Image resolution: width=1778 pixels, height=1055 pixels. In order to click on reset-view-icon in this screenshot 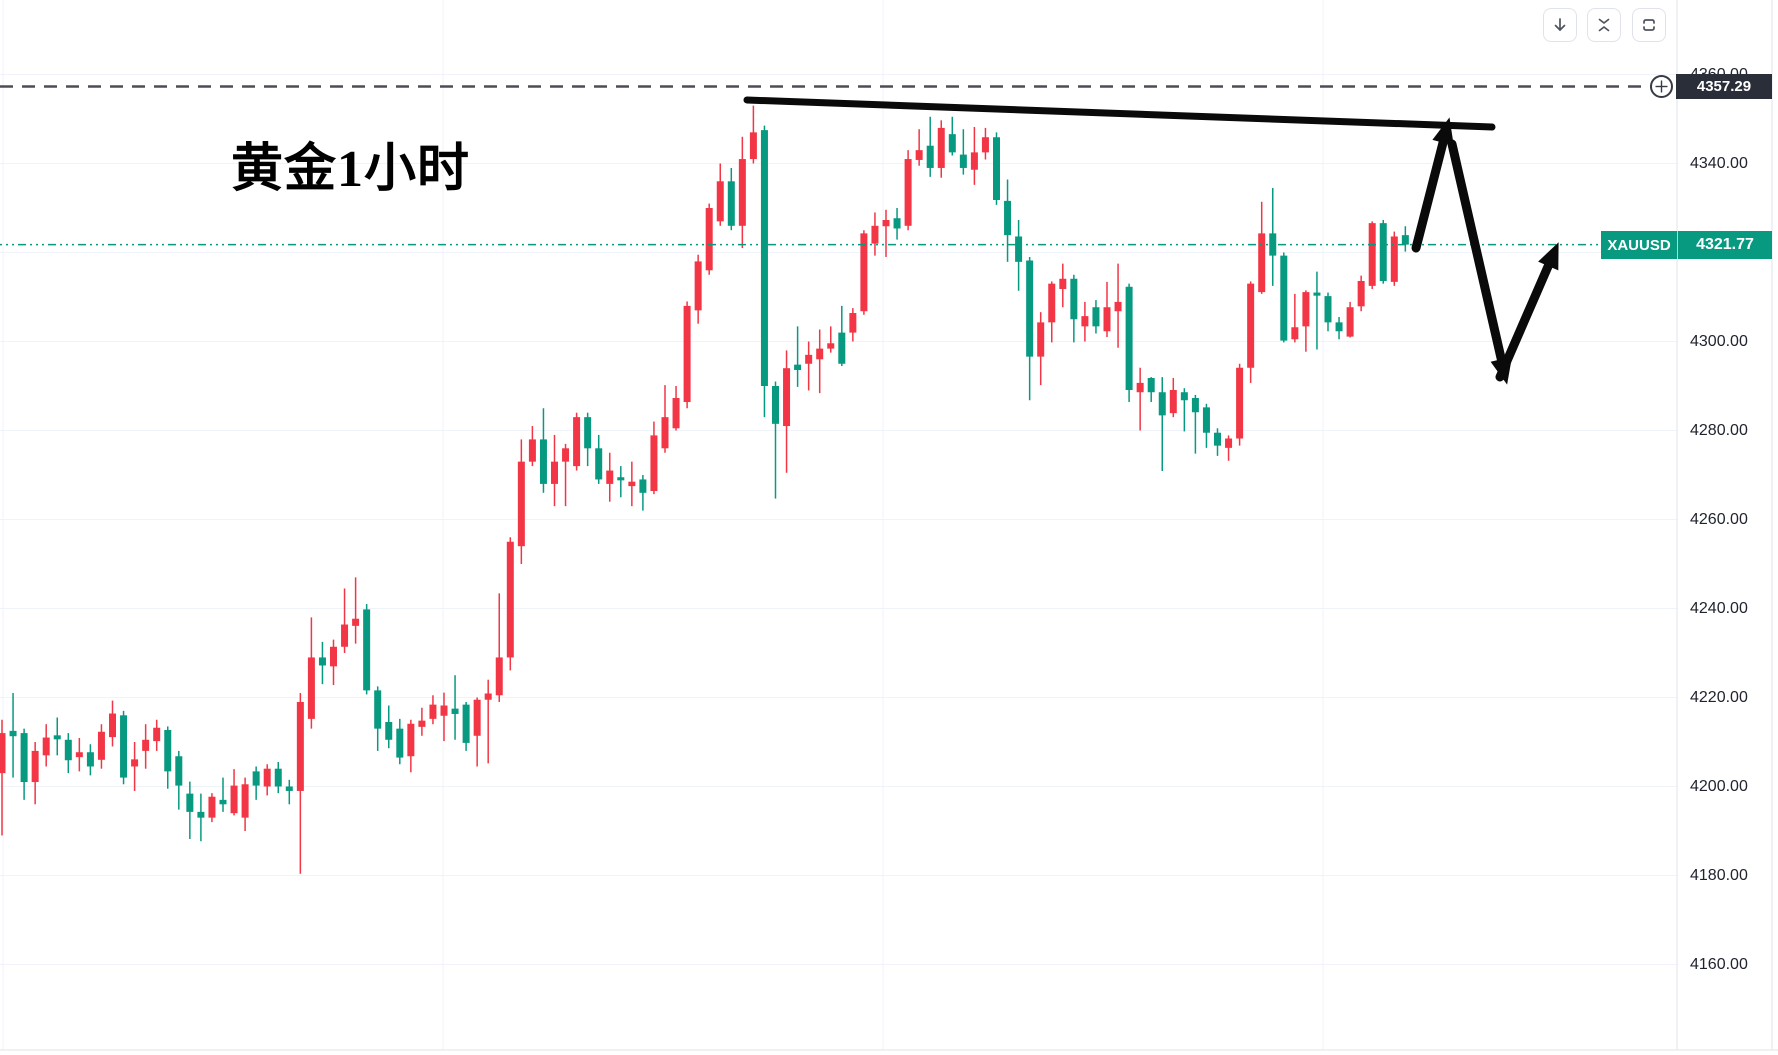, I will do `click(1649, 25)`.